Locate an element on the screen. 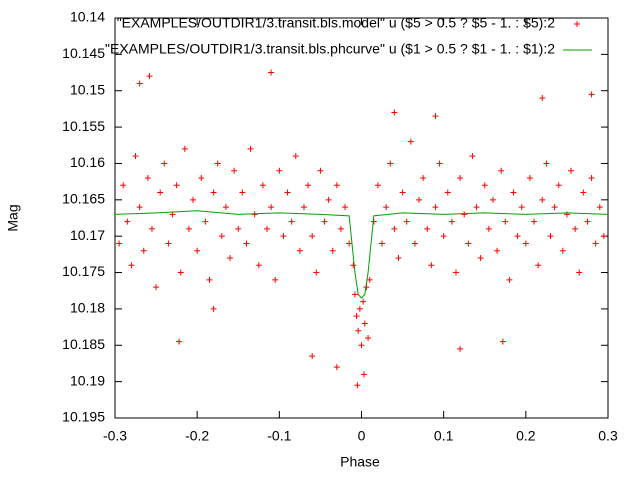  x-tick-label: 0.3 is located at coordinates (608, 436).